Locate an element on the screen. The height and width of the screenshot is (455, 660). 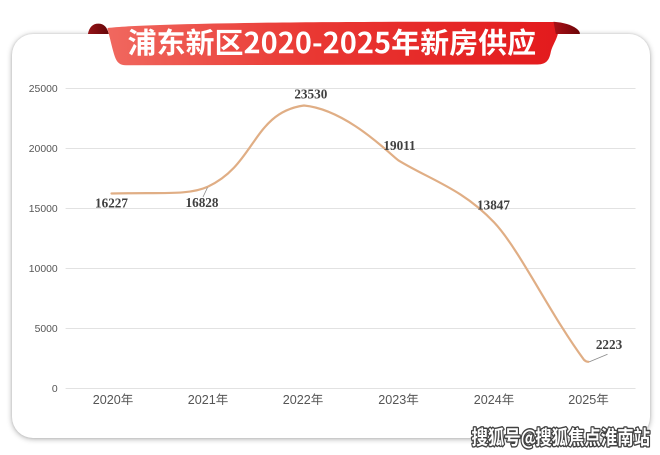
svg-text: 2022 is located at coordinates (297, 400).